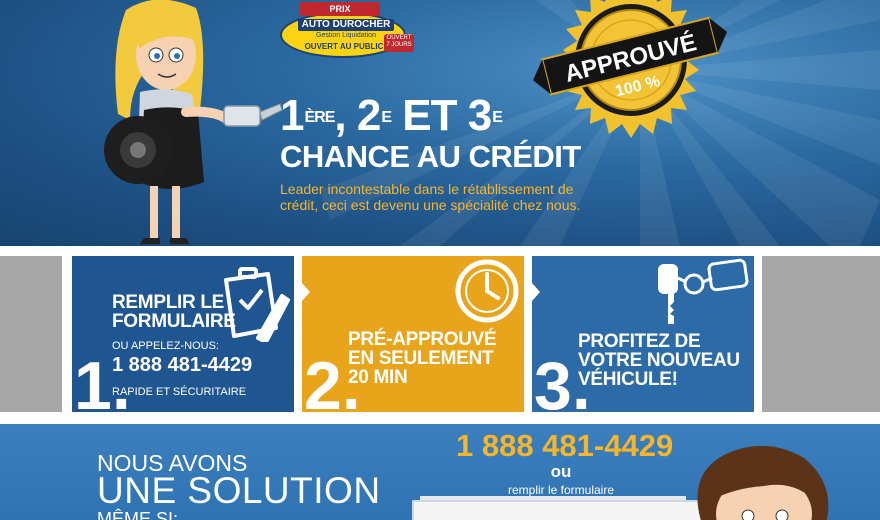 Image resolution: width=880 pixels, height=520 pixels. What do you see at coordinates (559, 510) in the screenshot?
I see `contact-form` at bounding box center [559, 510].